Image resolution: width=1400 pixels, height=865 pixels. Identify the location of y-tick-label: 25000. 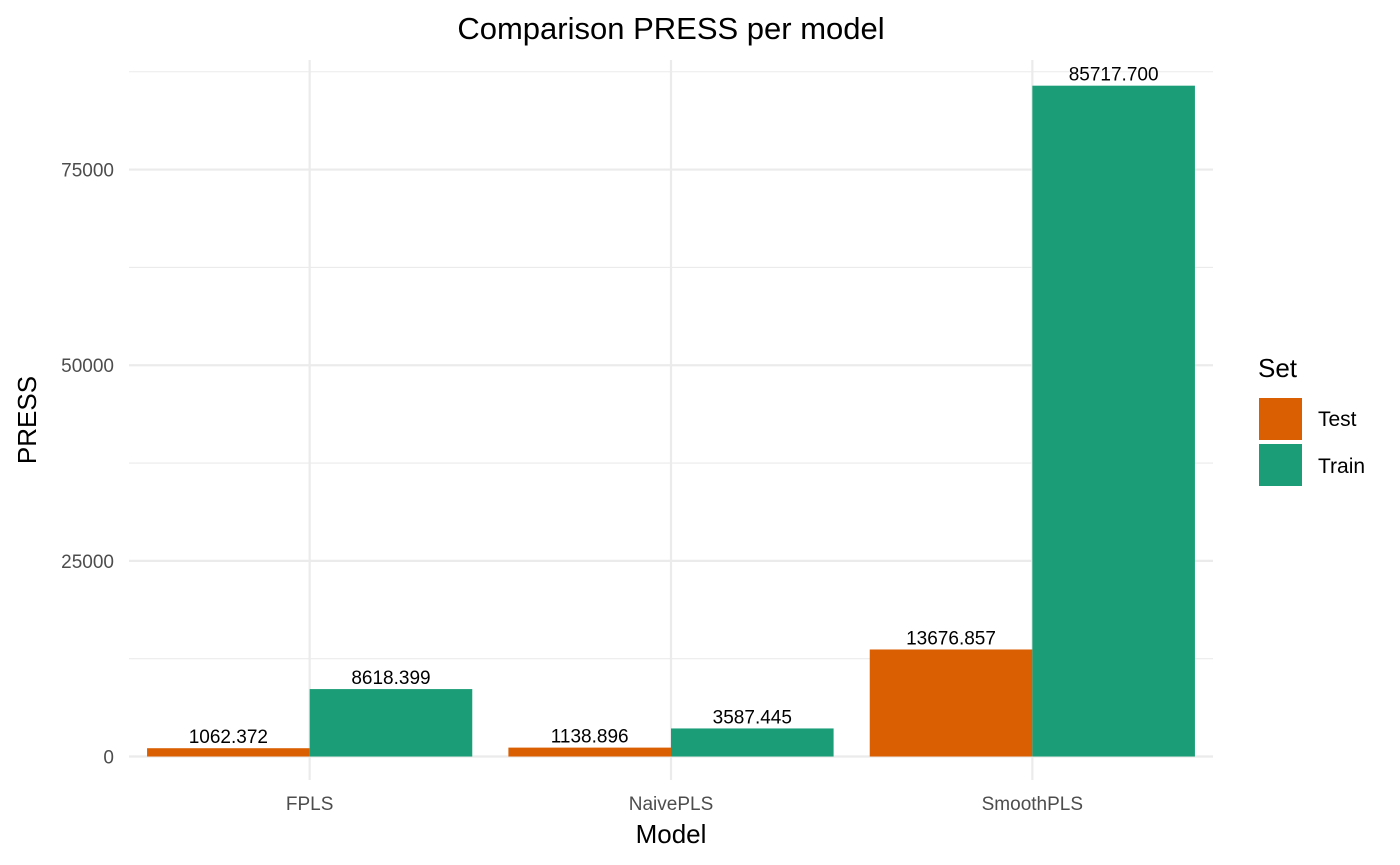
(87, 562).